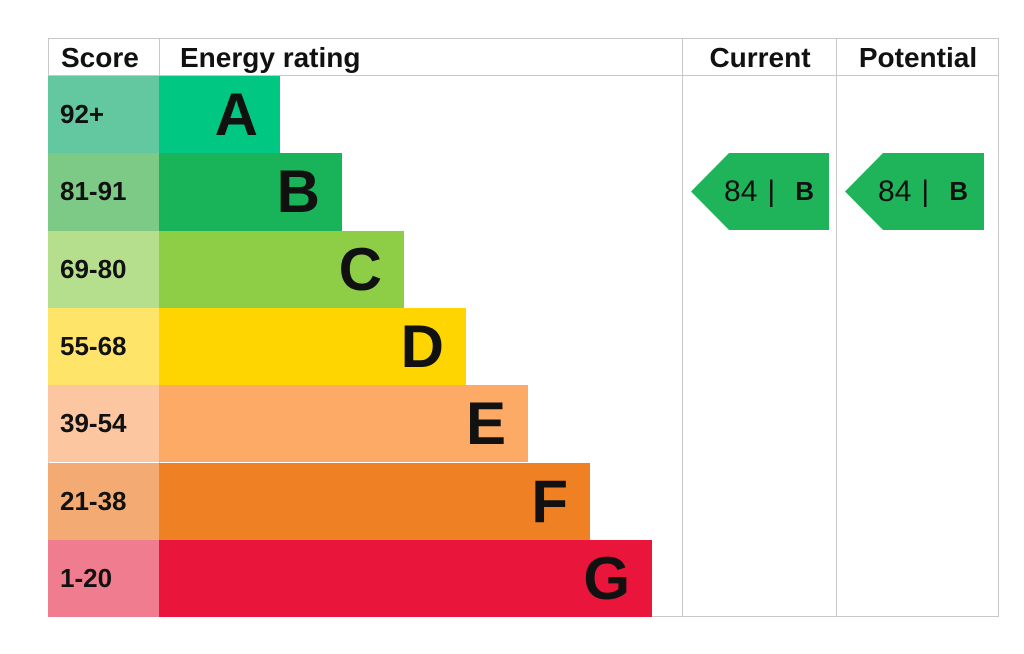 The image size is (1024, 654). What do you see at coordinates (741, 191) in the screenshot?
I see `current-score: 84` at bounding box center [741, 191].